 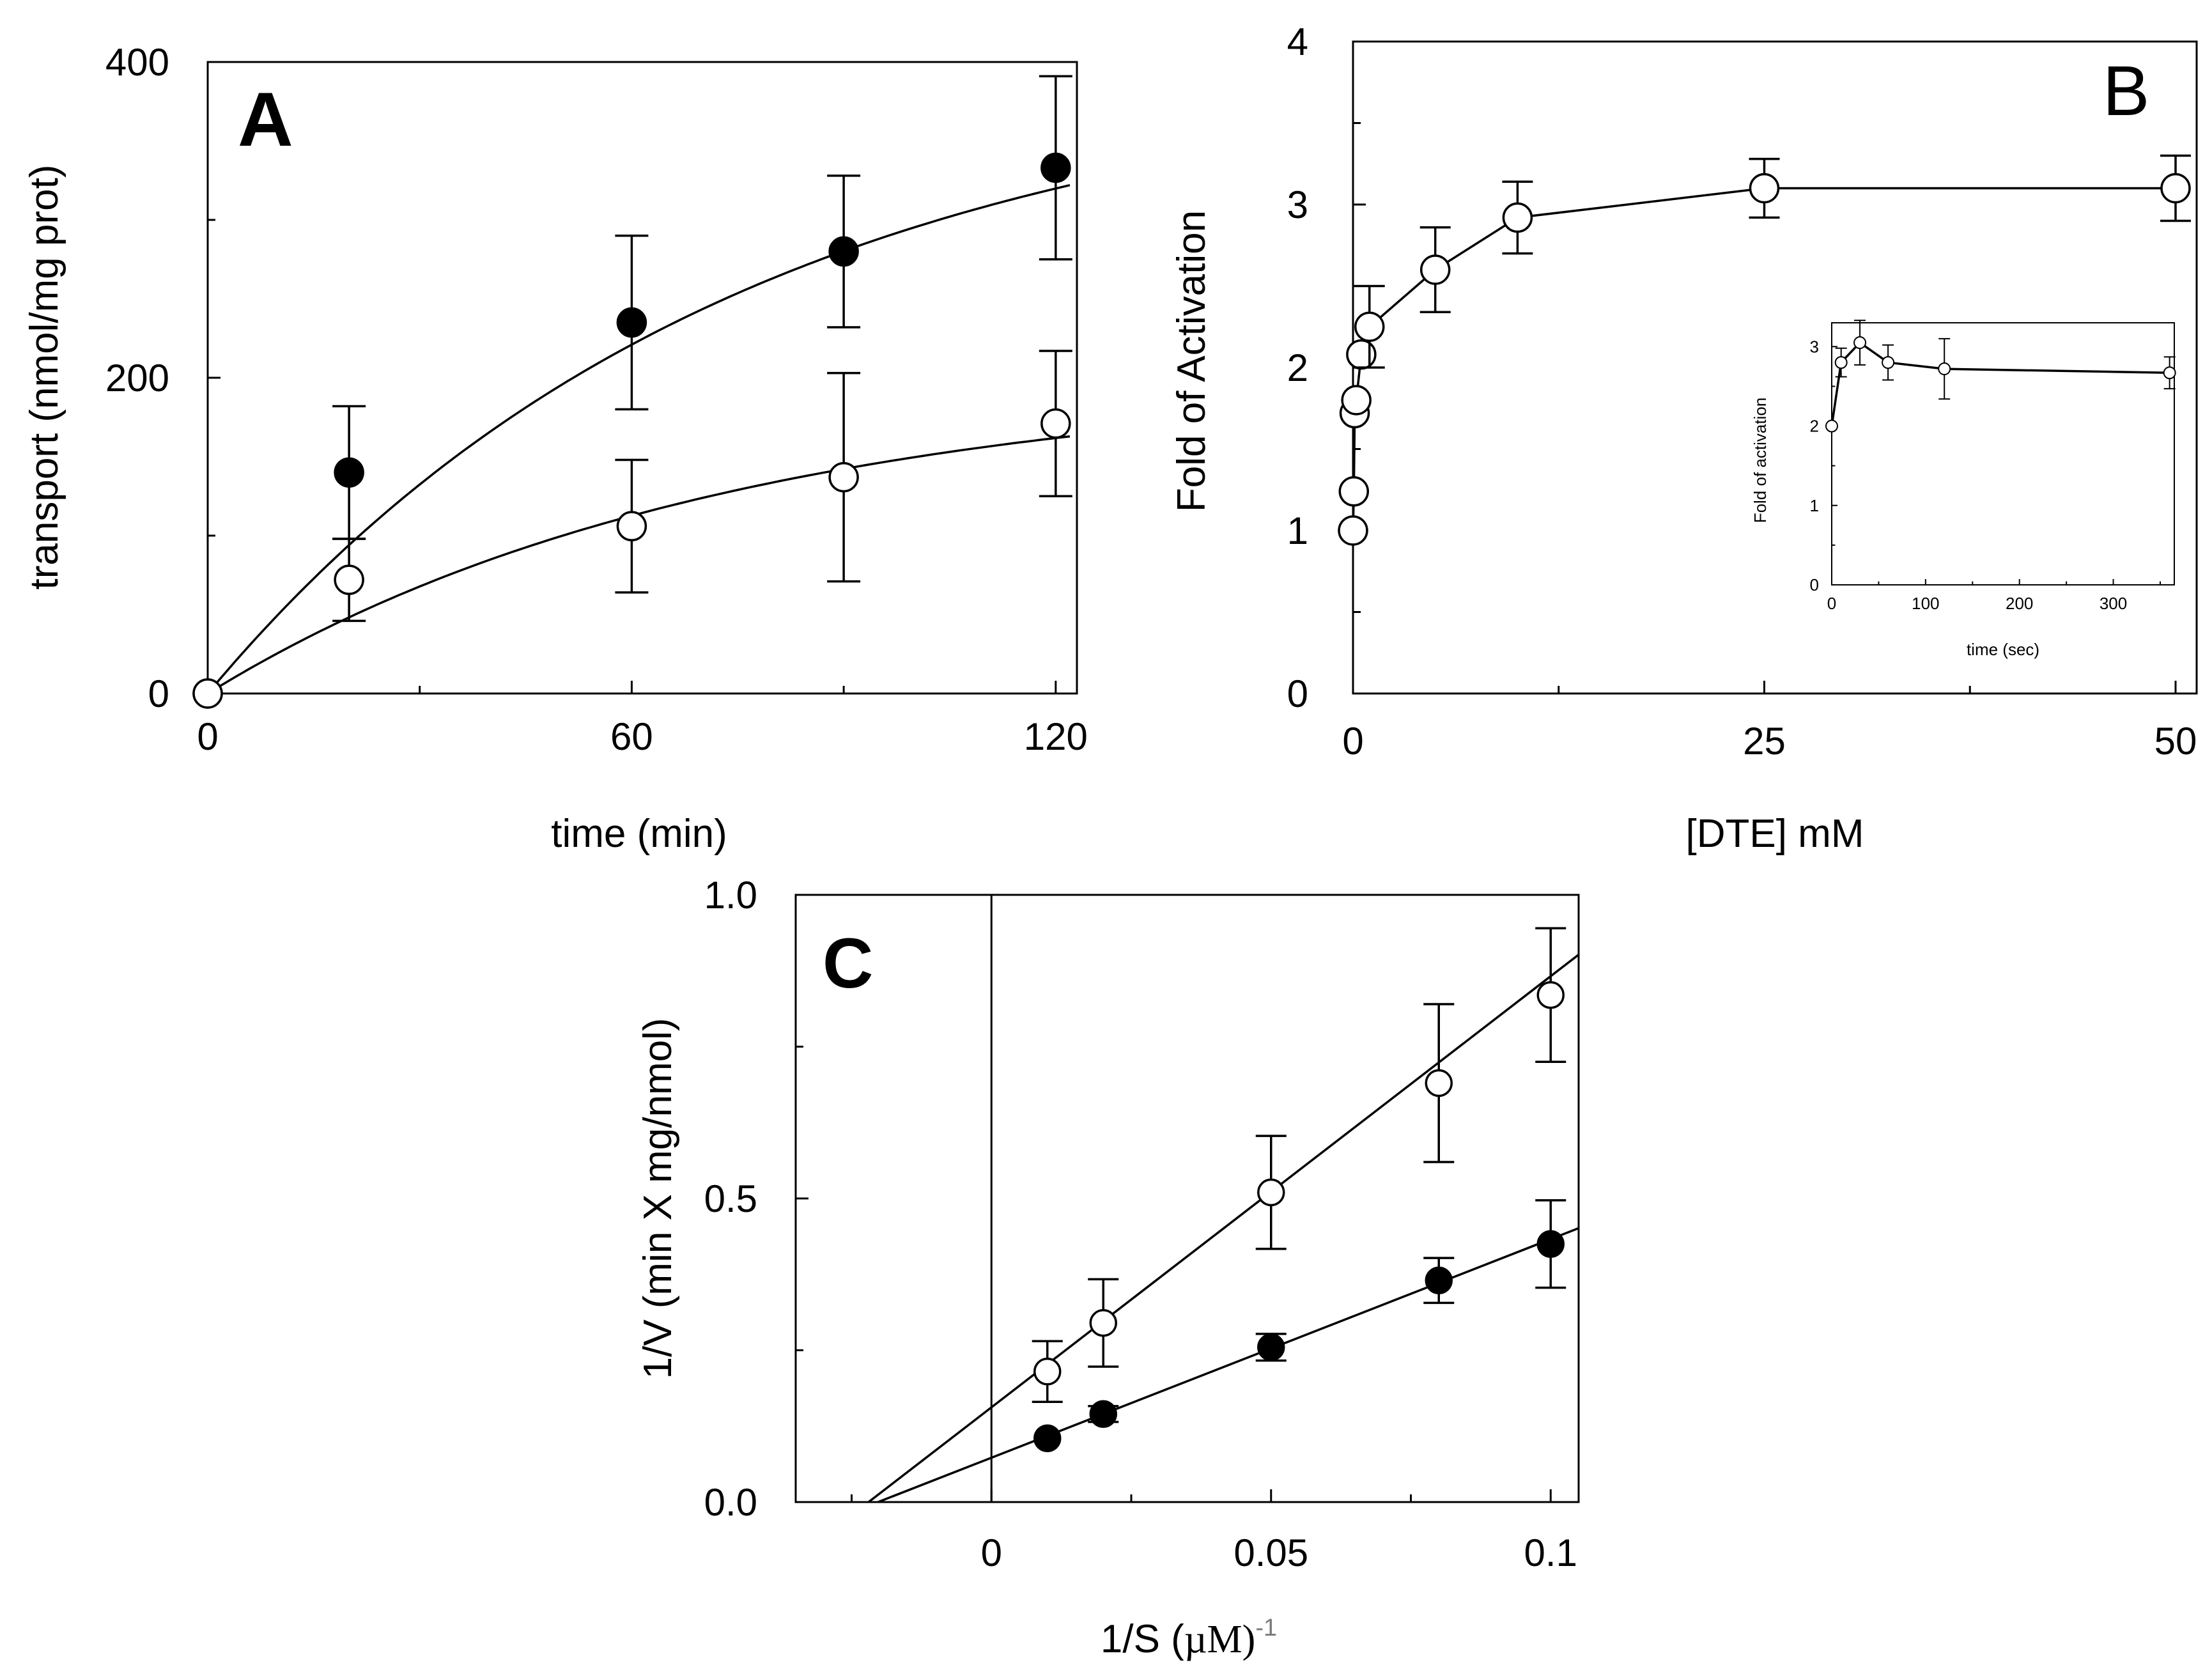 What do you see at coordinates (1192, 361) in the screenshot?
I see `panel-b-ylabel: Fold of Activation` at bounding box center [1192, 361].